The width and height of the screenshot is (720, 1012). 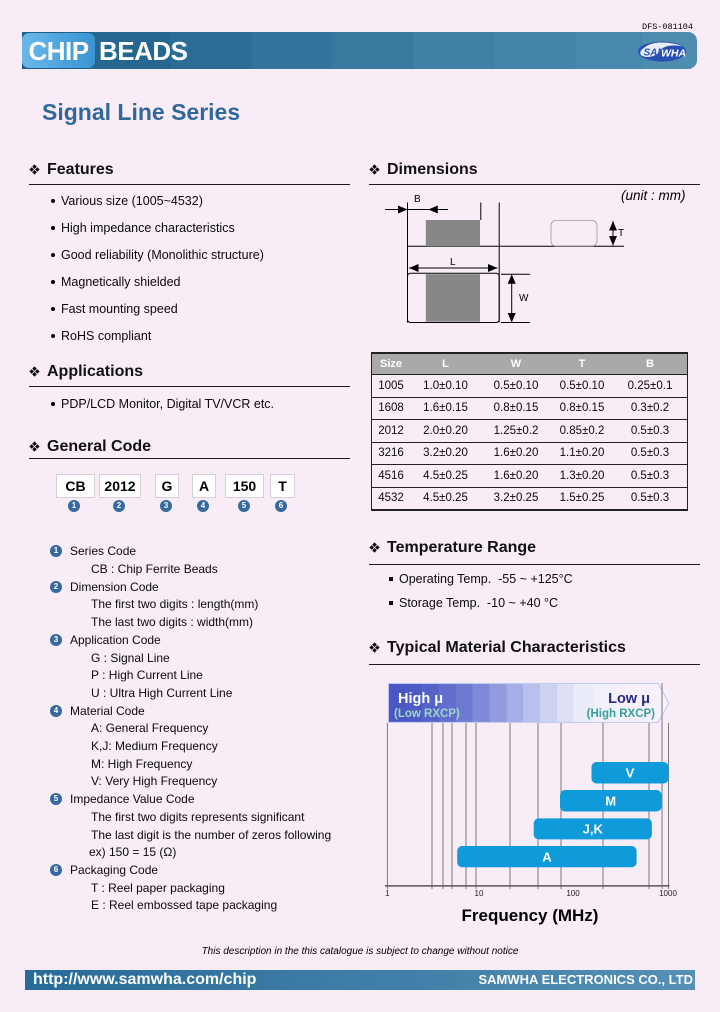 I want to click on svg-text: WHA, so click(x=673, y=54).